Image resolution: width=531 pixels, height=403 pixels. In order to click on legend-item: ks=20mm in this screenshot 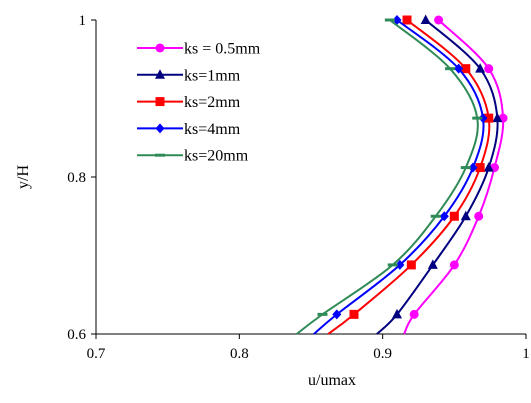, I will do `click(193, 156)`.